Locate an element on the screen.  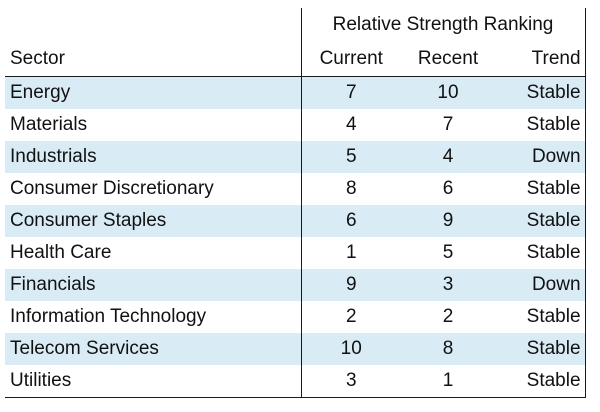
current-rank-cell: 2 is located at coordinates (351, 316).